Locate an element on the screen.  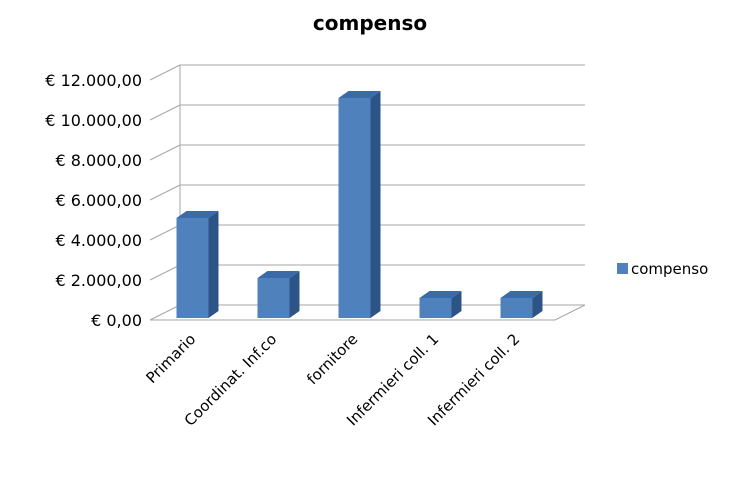
y-tick-label: € 2.000,00 is located at coordinates (98, 280).